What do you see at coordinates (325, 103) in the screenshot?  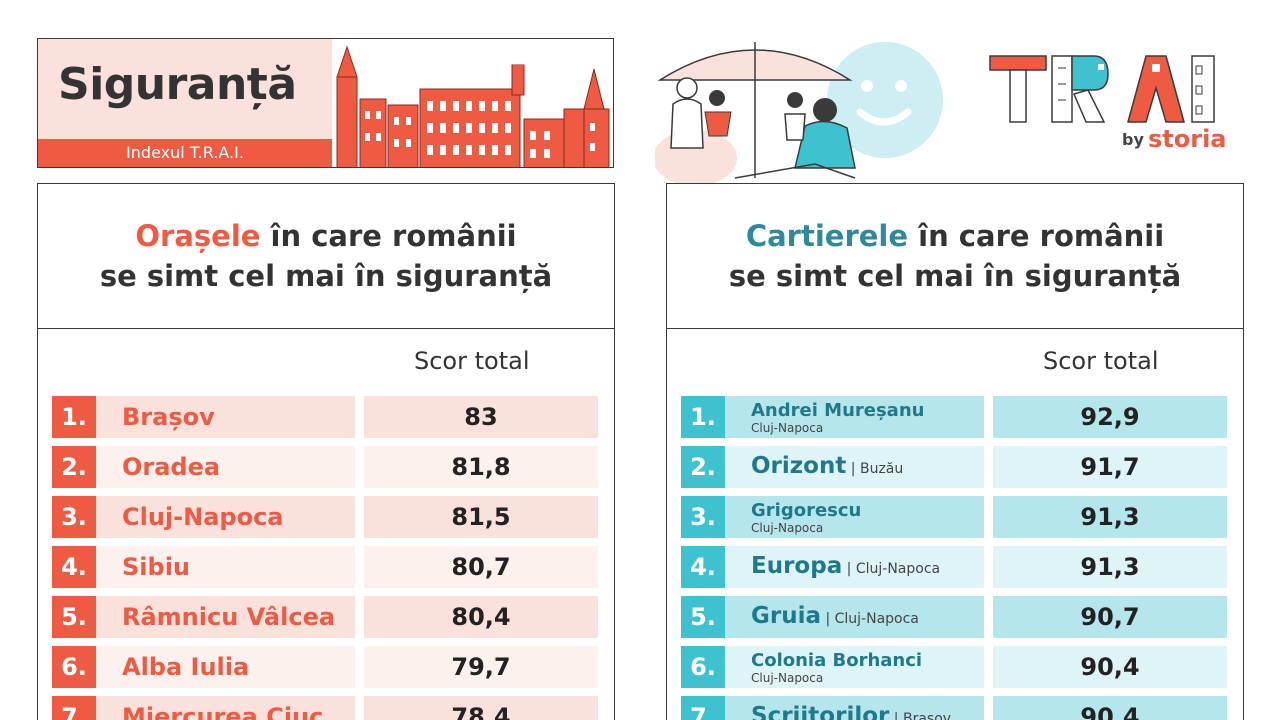 I see `header-badge: Siguranță Indexul T.R.A.I.` at bounding box center [325, 103].